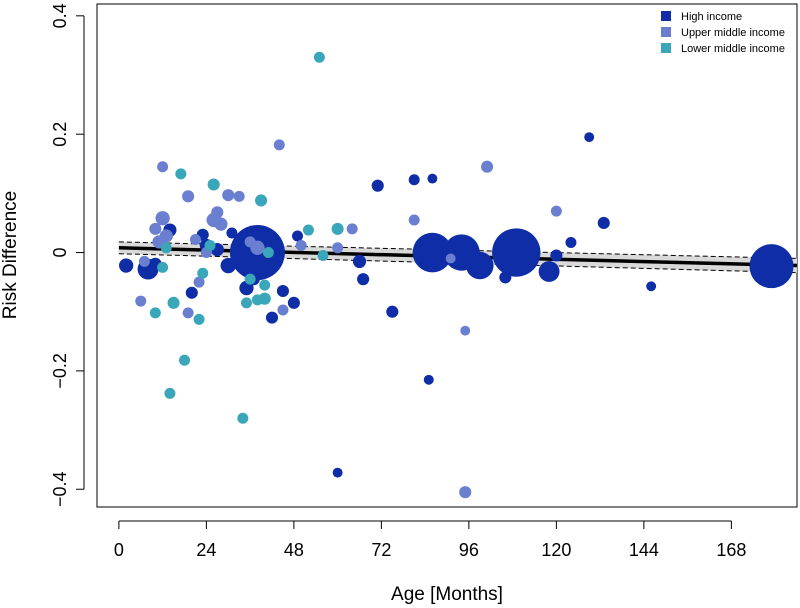 The width and height of the screenshot is (800, 608). What do you see at coordinates (381, 550) in the screenshot?
I see `x-tick-label: 72` at bounding box center [381, 550].